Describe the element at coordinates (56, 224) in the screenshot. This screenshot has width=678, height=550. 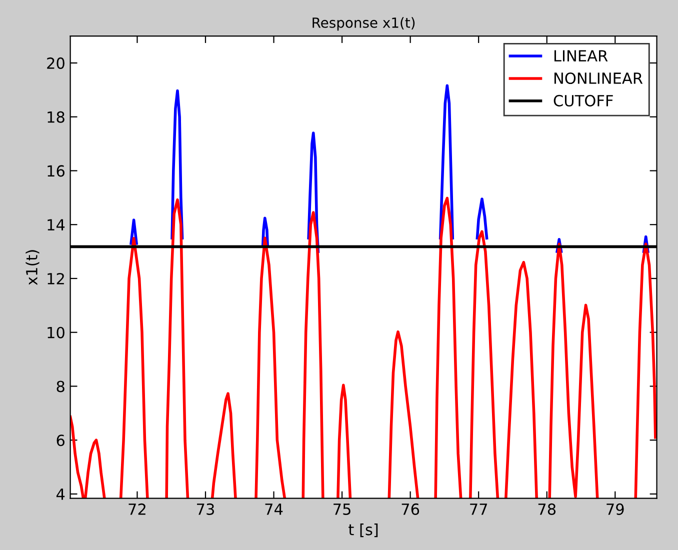
I see `y-tick-label: 14` at that location.